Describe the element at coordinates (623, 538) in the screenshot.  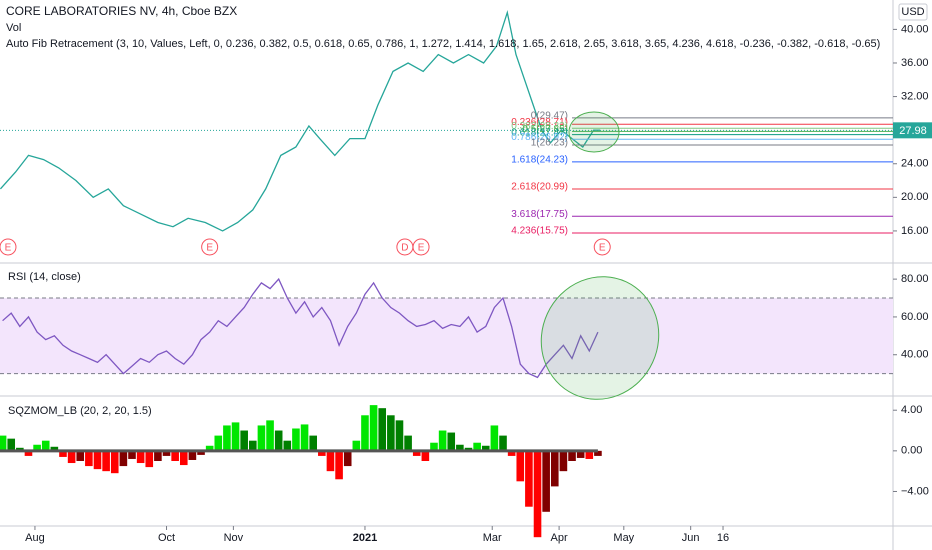
I see `x-tick-label: May` at that location.